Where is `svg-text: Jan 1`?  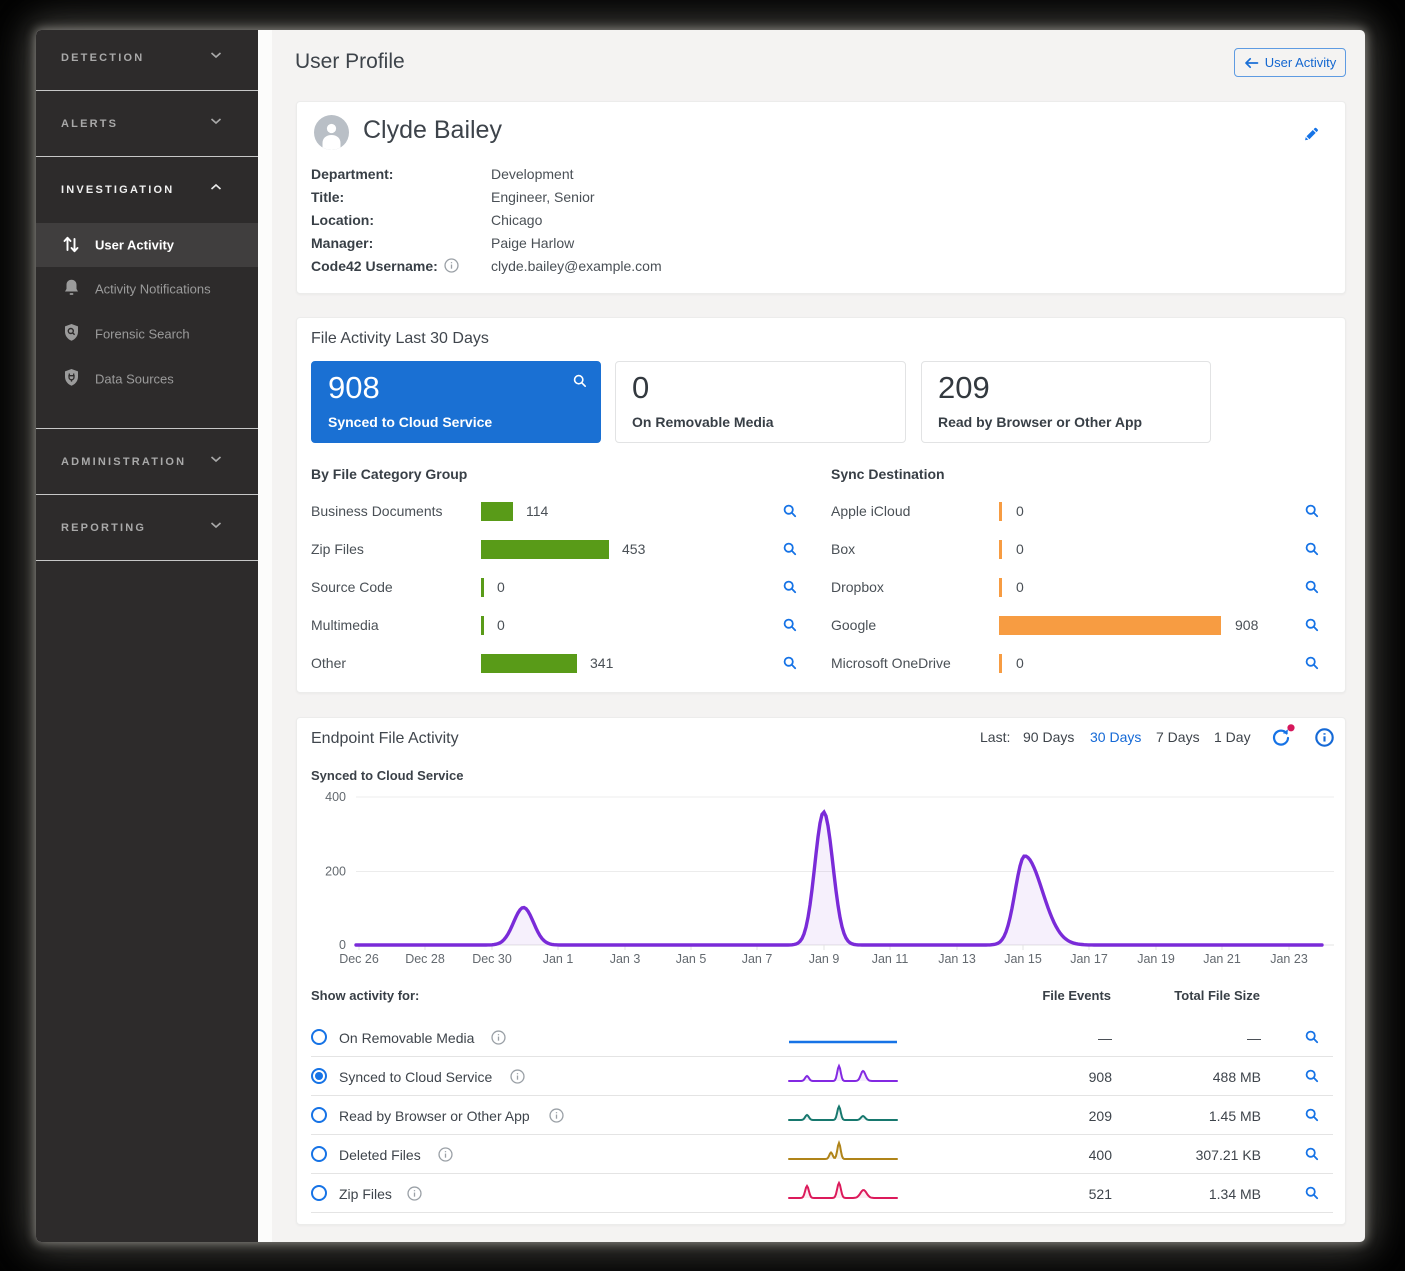 svg-text: Jan 1 is located at coordinates (558, 959).